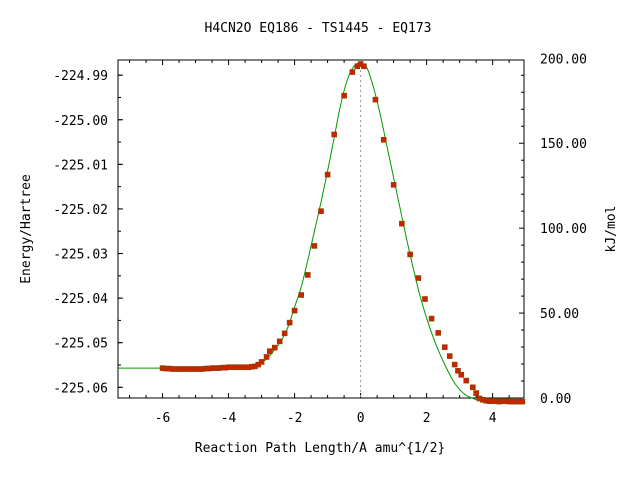  What do you see at coordinates (80, 255) in the screenshot?
I see `y-tick-label: -225.03` at bounding box center [80, 255].